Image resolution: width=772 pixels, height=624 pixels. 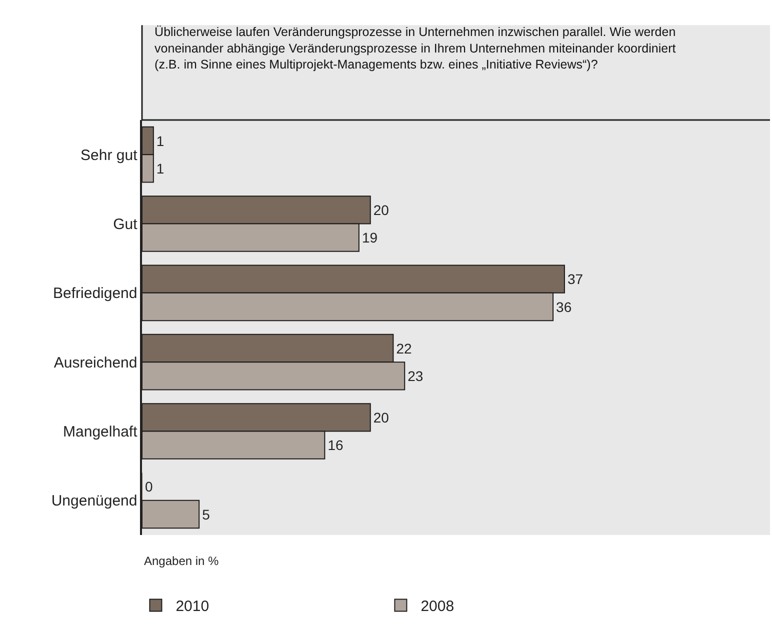 I want to click on legend-label: 2010, so click(x=193, y=607).